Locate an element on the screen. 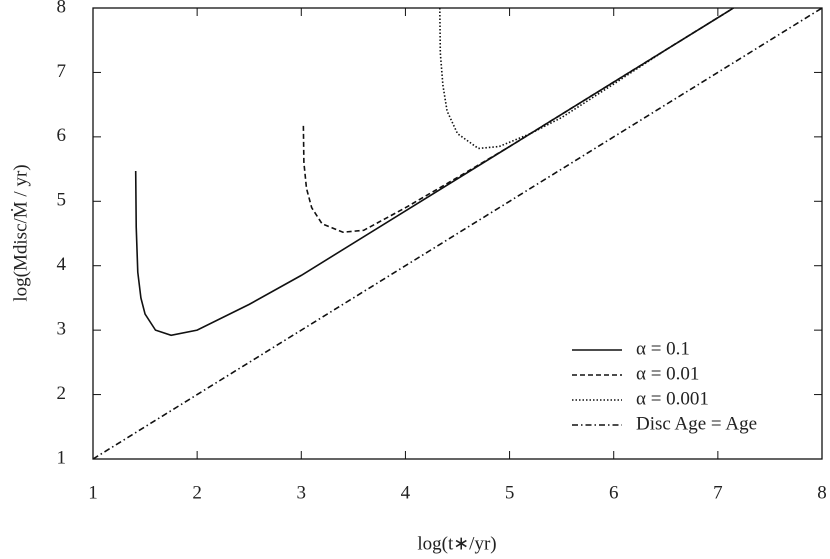 The height and width of the screenshot is (559, 830). legend-label: α = 0.1 is located at coordinates (663, 348).